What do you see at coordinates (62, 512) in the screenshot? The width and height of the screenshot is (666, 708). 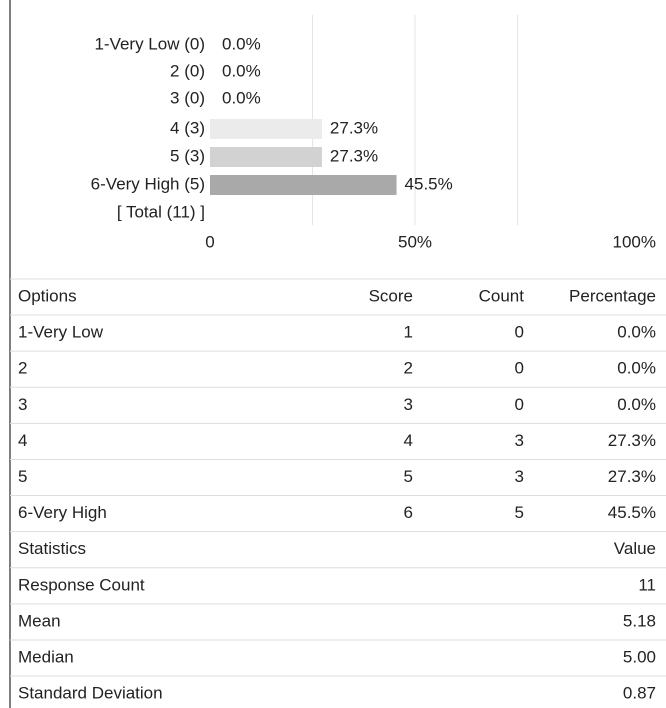 I see `cell: 6-Very High` at bounding box center [62, 512].